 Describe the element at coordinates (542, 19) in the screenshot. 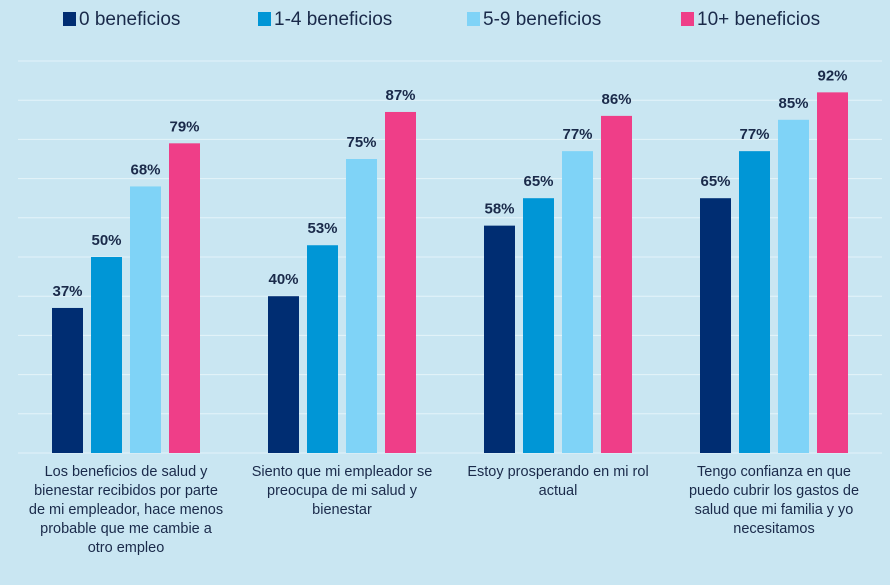

I see `legend-label: 5-9 beneficios` at that location.